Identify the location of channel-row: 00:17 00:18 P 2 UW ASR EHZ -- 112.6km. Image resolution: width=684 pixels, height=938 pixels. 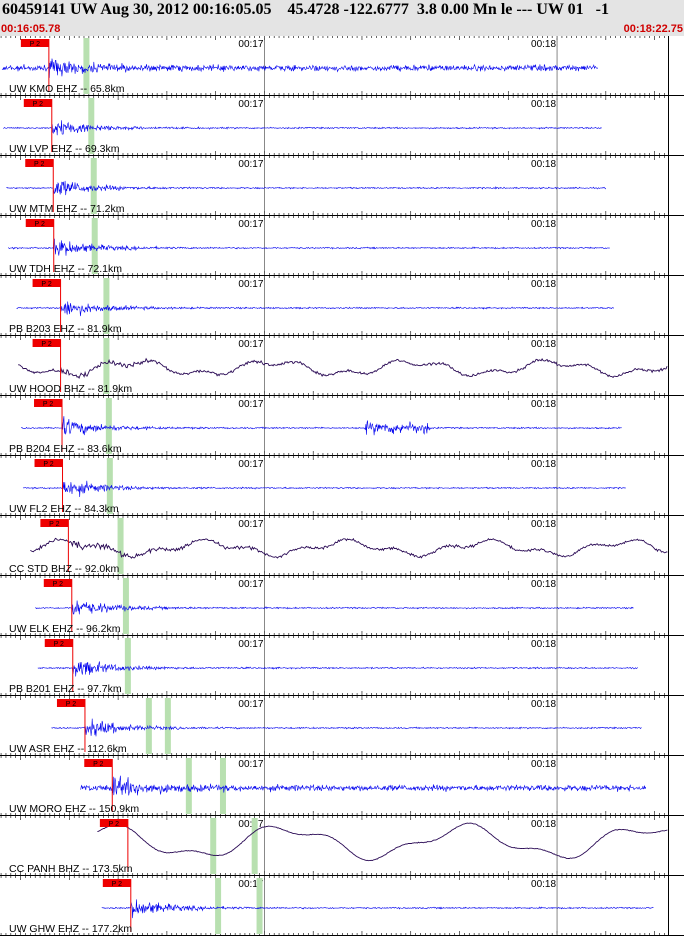
(342, 726).